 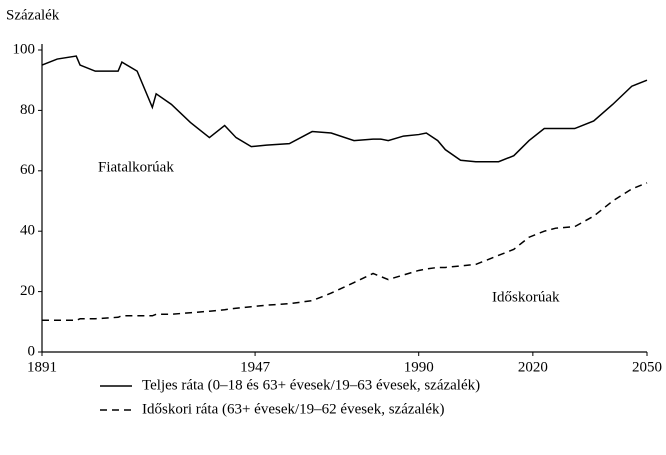 I want to click on y-tick-label: 80, so click(x=27, y=110).